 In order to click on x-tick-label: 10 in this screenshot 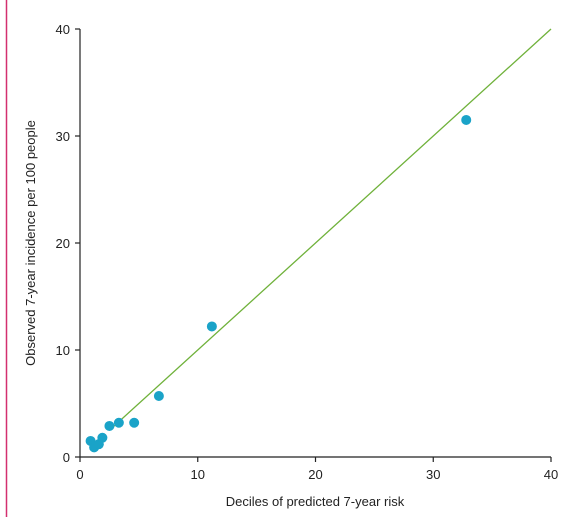, I will do `click(198, 474)`.